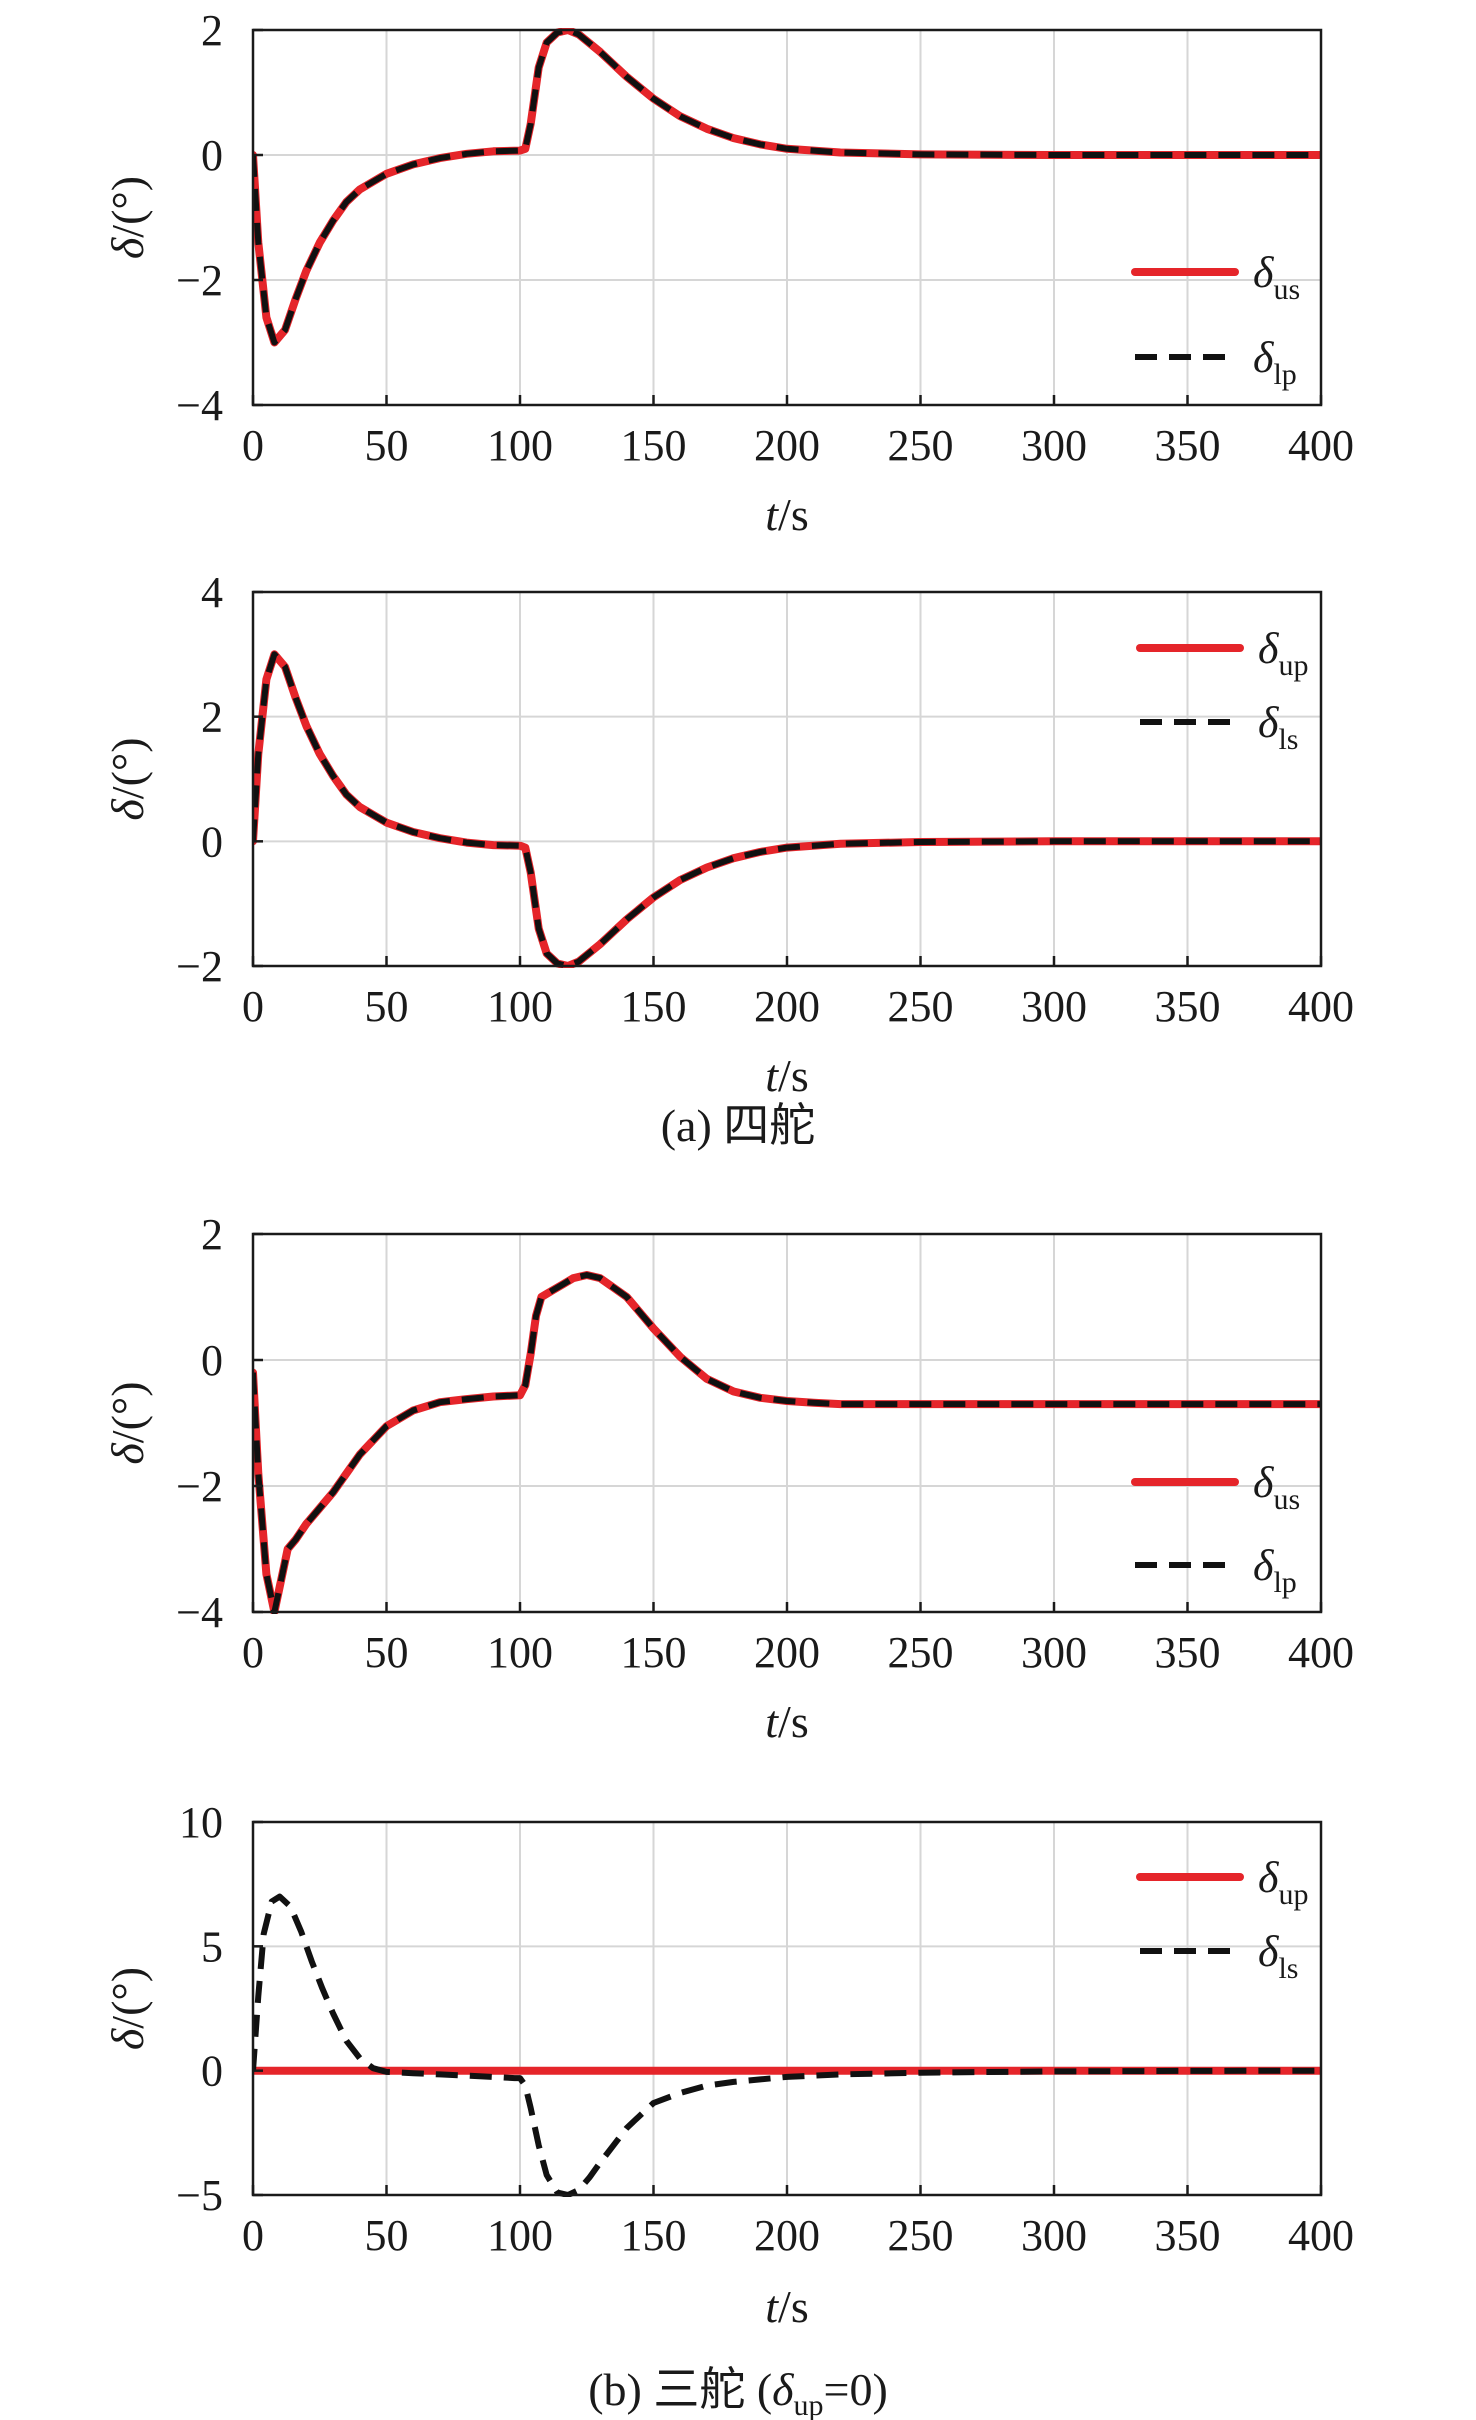 The height and width of the screenshot is (2420, 1476). I want to click on caption-b-prefix: (b) 三舵 (, so click(680, 2389).